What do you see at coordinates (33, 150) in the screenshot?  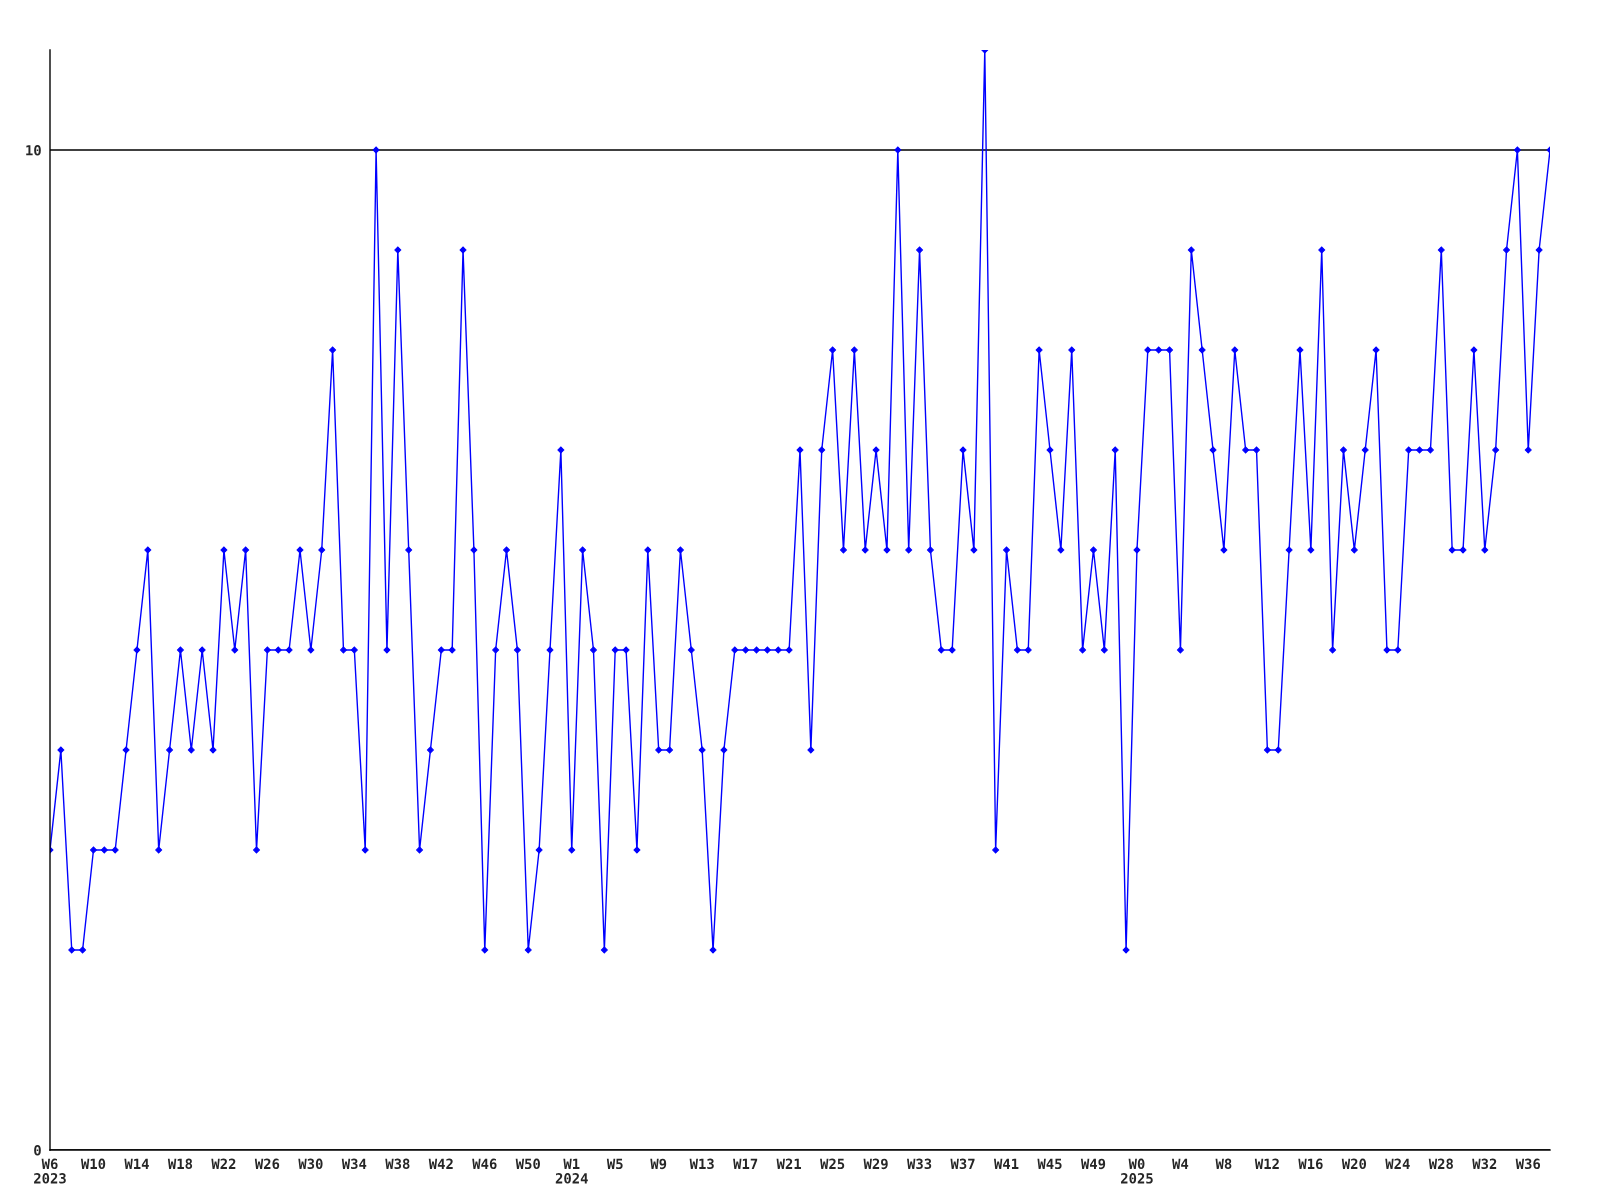 I see `y-tick-label: 10` at bounding box center [33, 150].